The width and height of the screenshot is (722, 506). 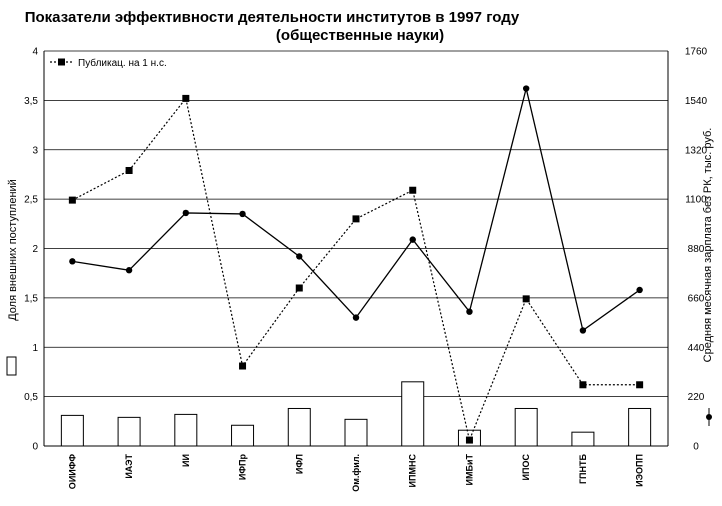 What do you see at coordinates (129, 466) in the screenshot?
I see `category-label: ИАЭТ` at bounding box center [129, 466].